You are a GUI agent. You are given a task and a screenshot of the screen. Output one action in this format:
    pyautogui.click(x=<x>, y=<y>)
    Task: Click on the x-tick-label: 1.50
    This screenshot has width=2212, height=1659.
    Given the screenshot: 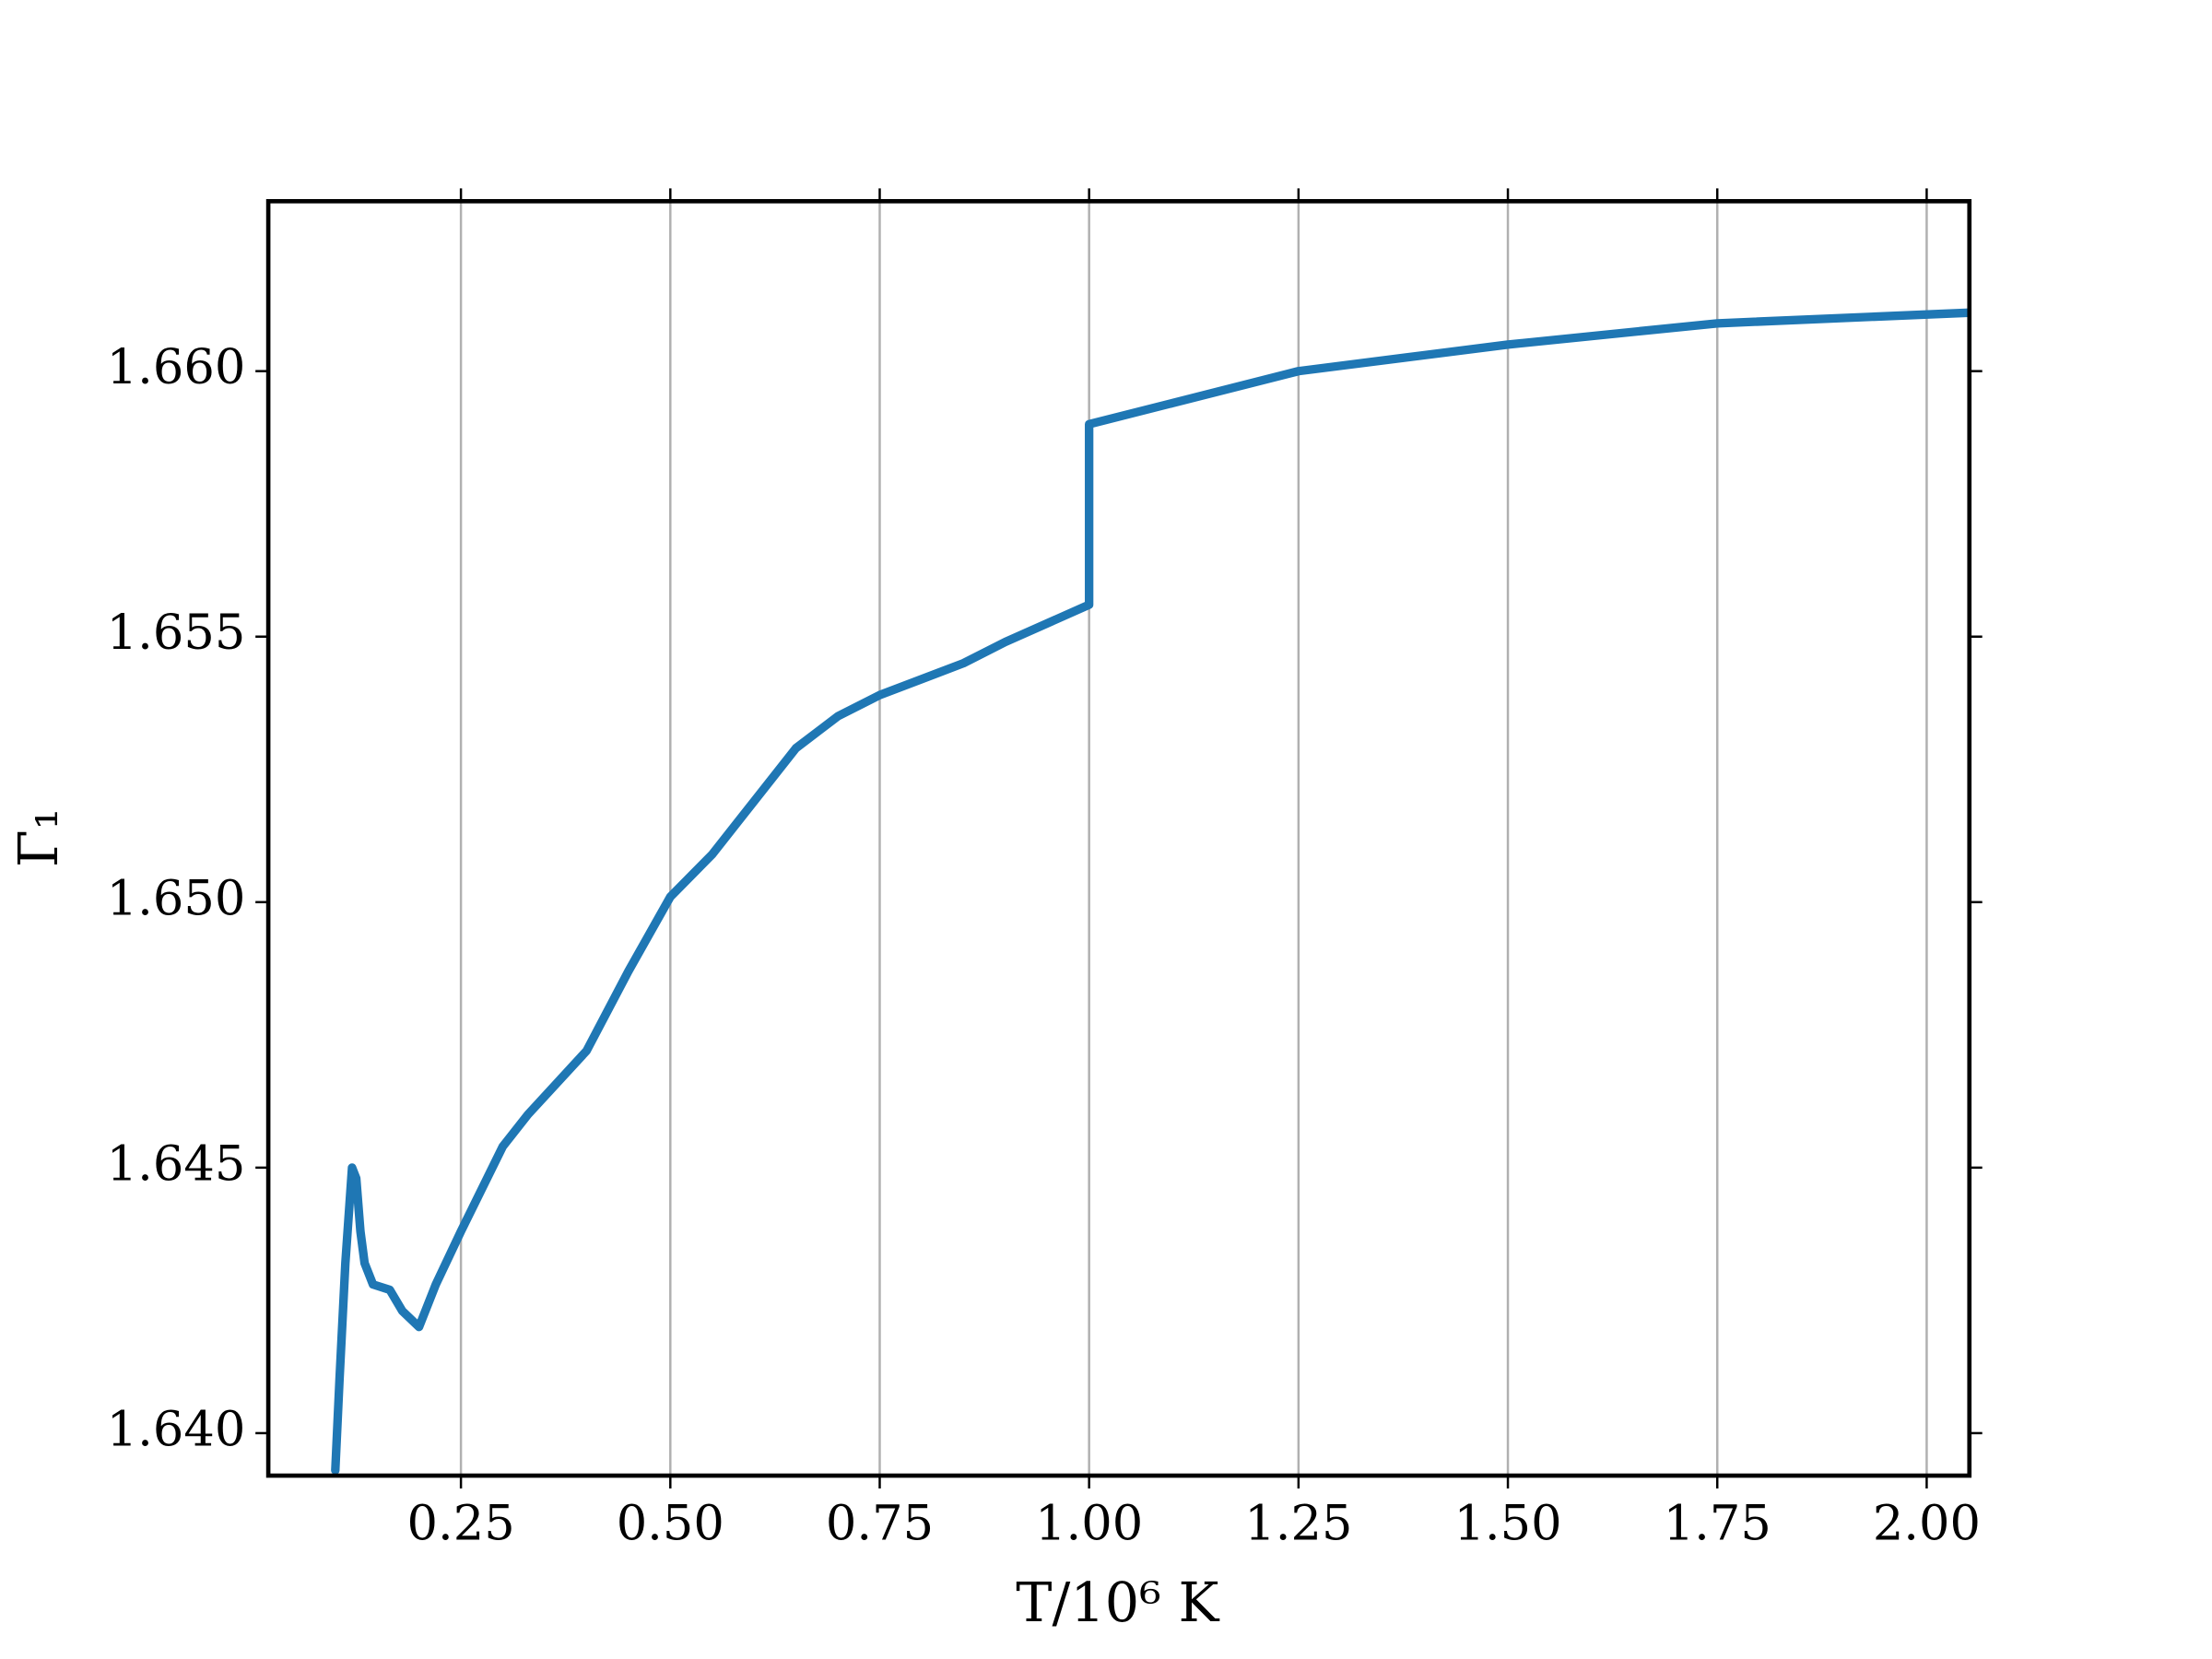 What is the action you would take?
    pyautogui.click(x=1507, y=1523)
    